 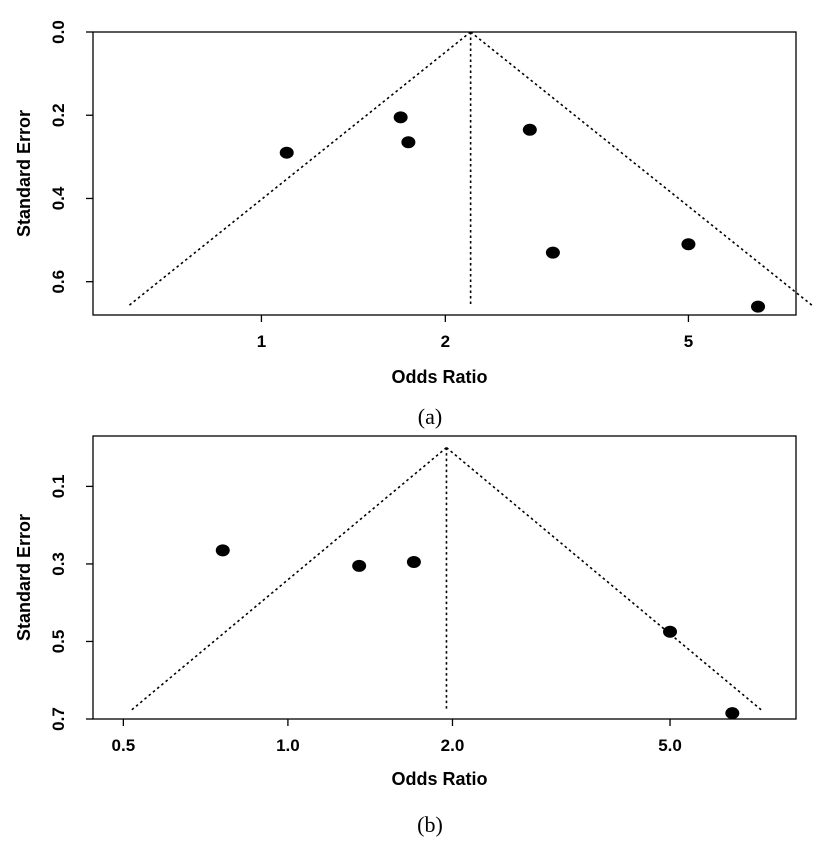 I want to click on y-tick-label: 0.2, so click(x=58, y=115).